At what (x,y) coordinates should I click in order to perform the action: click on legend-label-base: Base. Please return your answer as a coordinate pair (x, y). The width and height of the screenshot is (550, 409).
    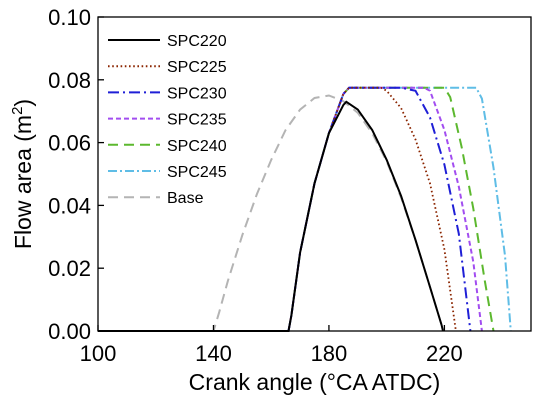
    Looking at the image, I should click on (185, 198).